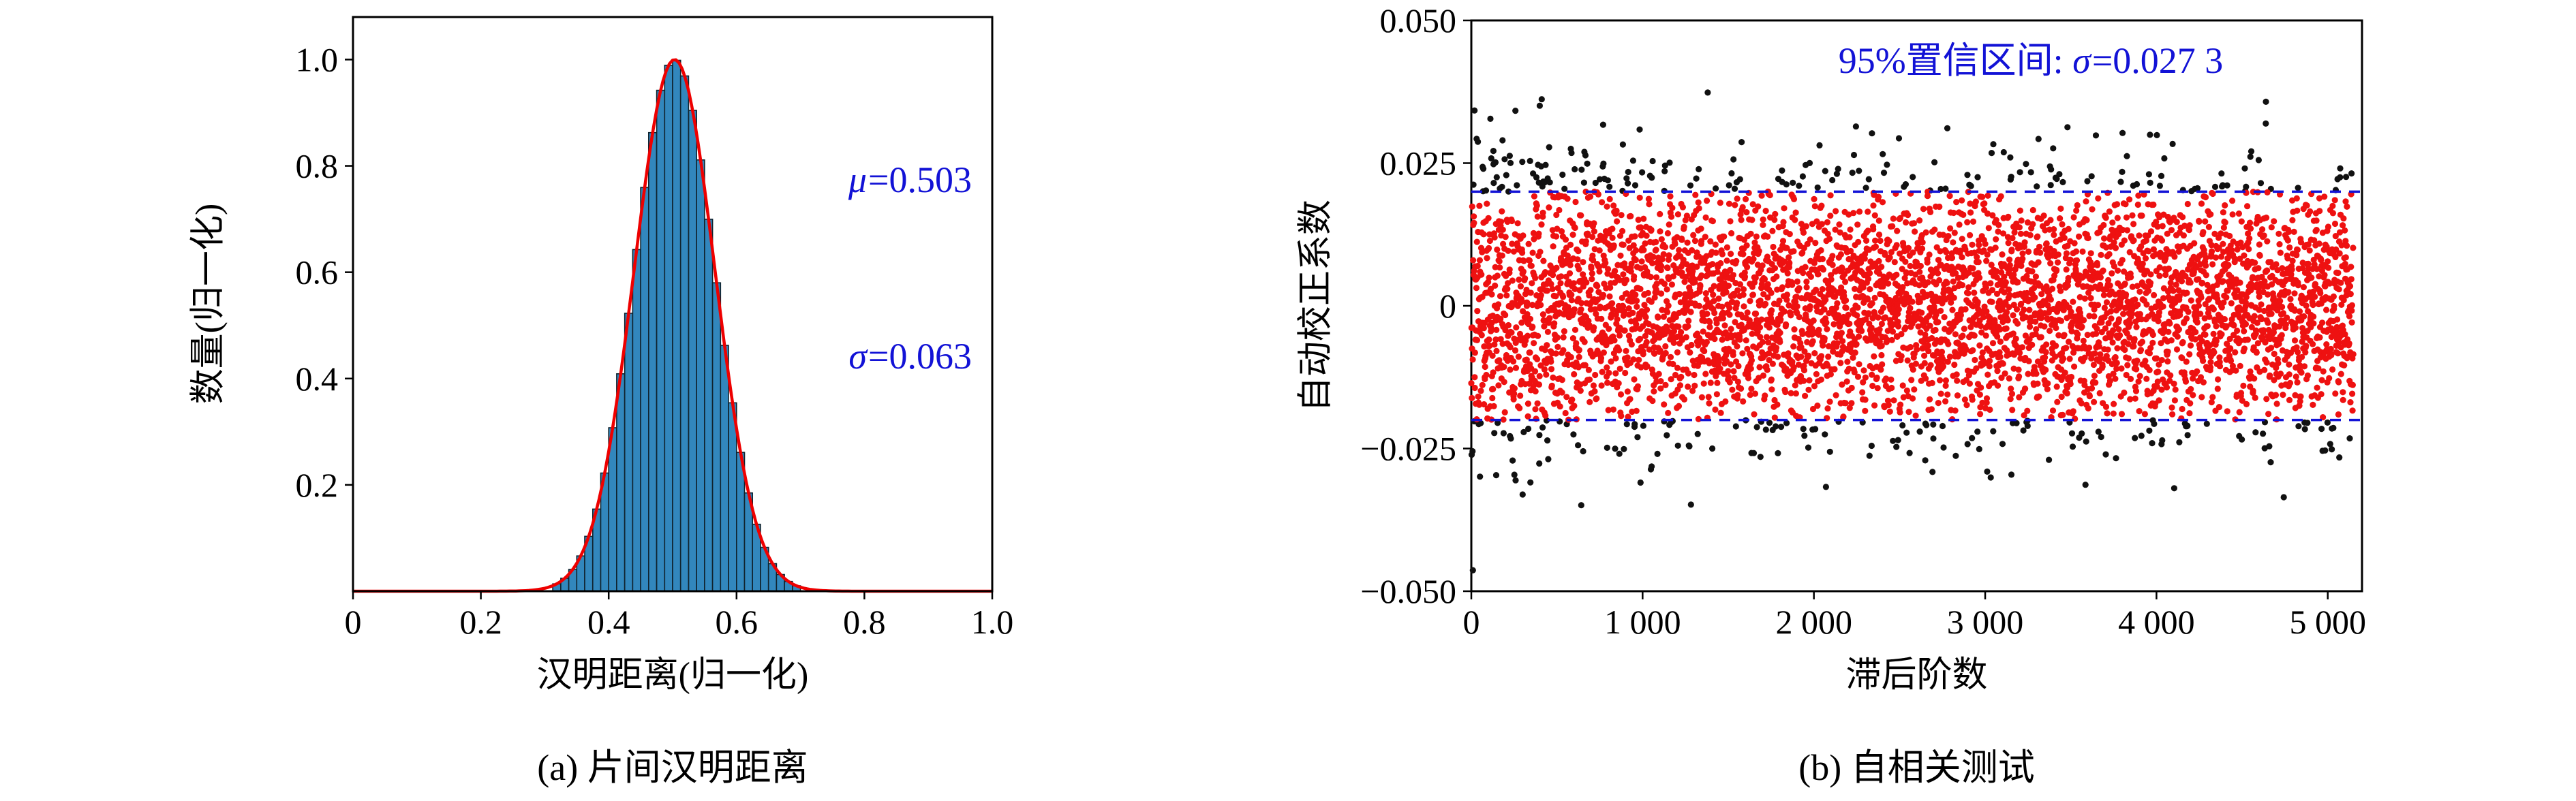  I want to click on x-tick-label: 0.6, so click(737, 622).